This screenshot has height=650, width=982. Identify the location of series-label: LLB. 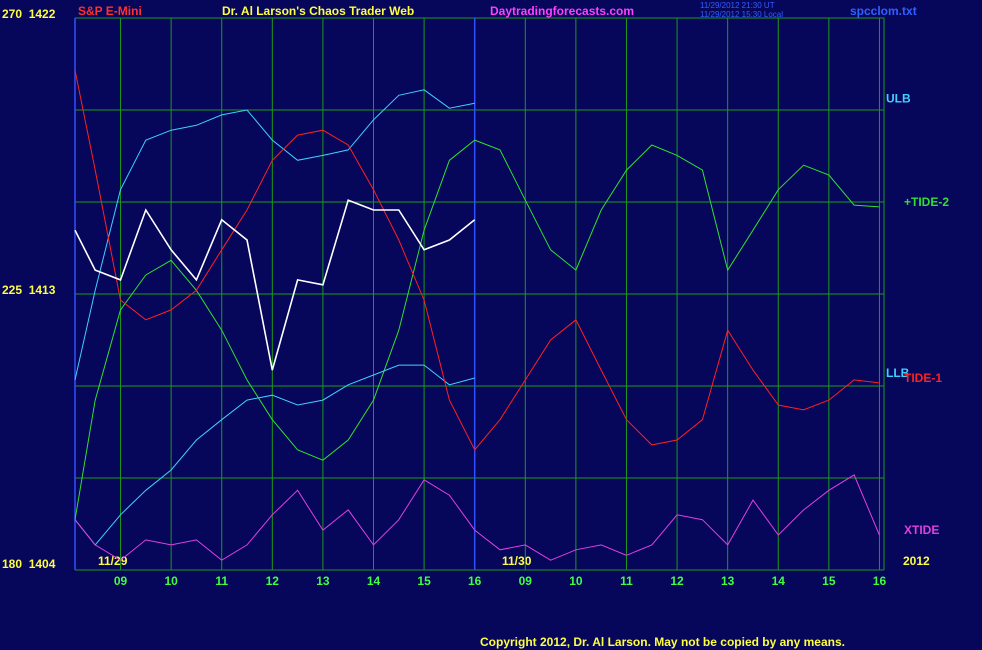
(898, 373).